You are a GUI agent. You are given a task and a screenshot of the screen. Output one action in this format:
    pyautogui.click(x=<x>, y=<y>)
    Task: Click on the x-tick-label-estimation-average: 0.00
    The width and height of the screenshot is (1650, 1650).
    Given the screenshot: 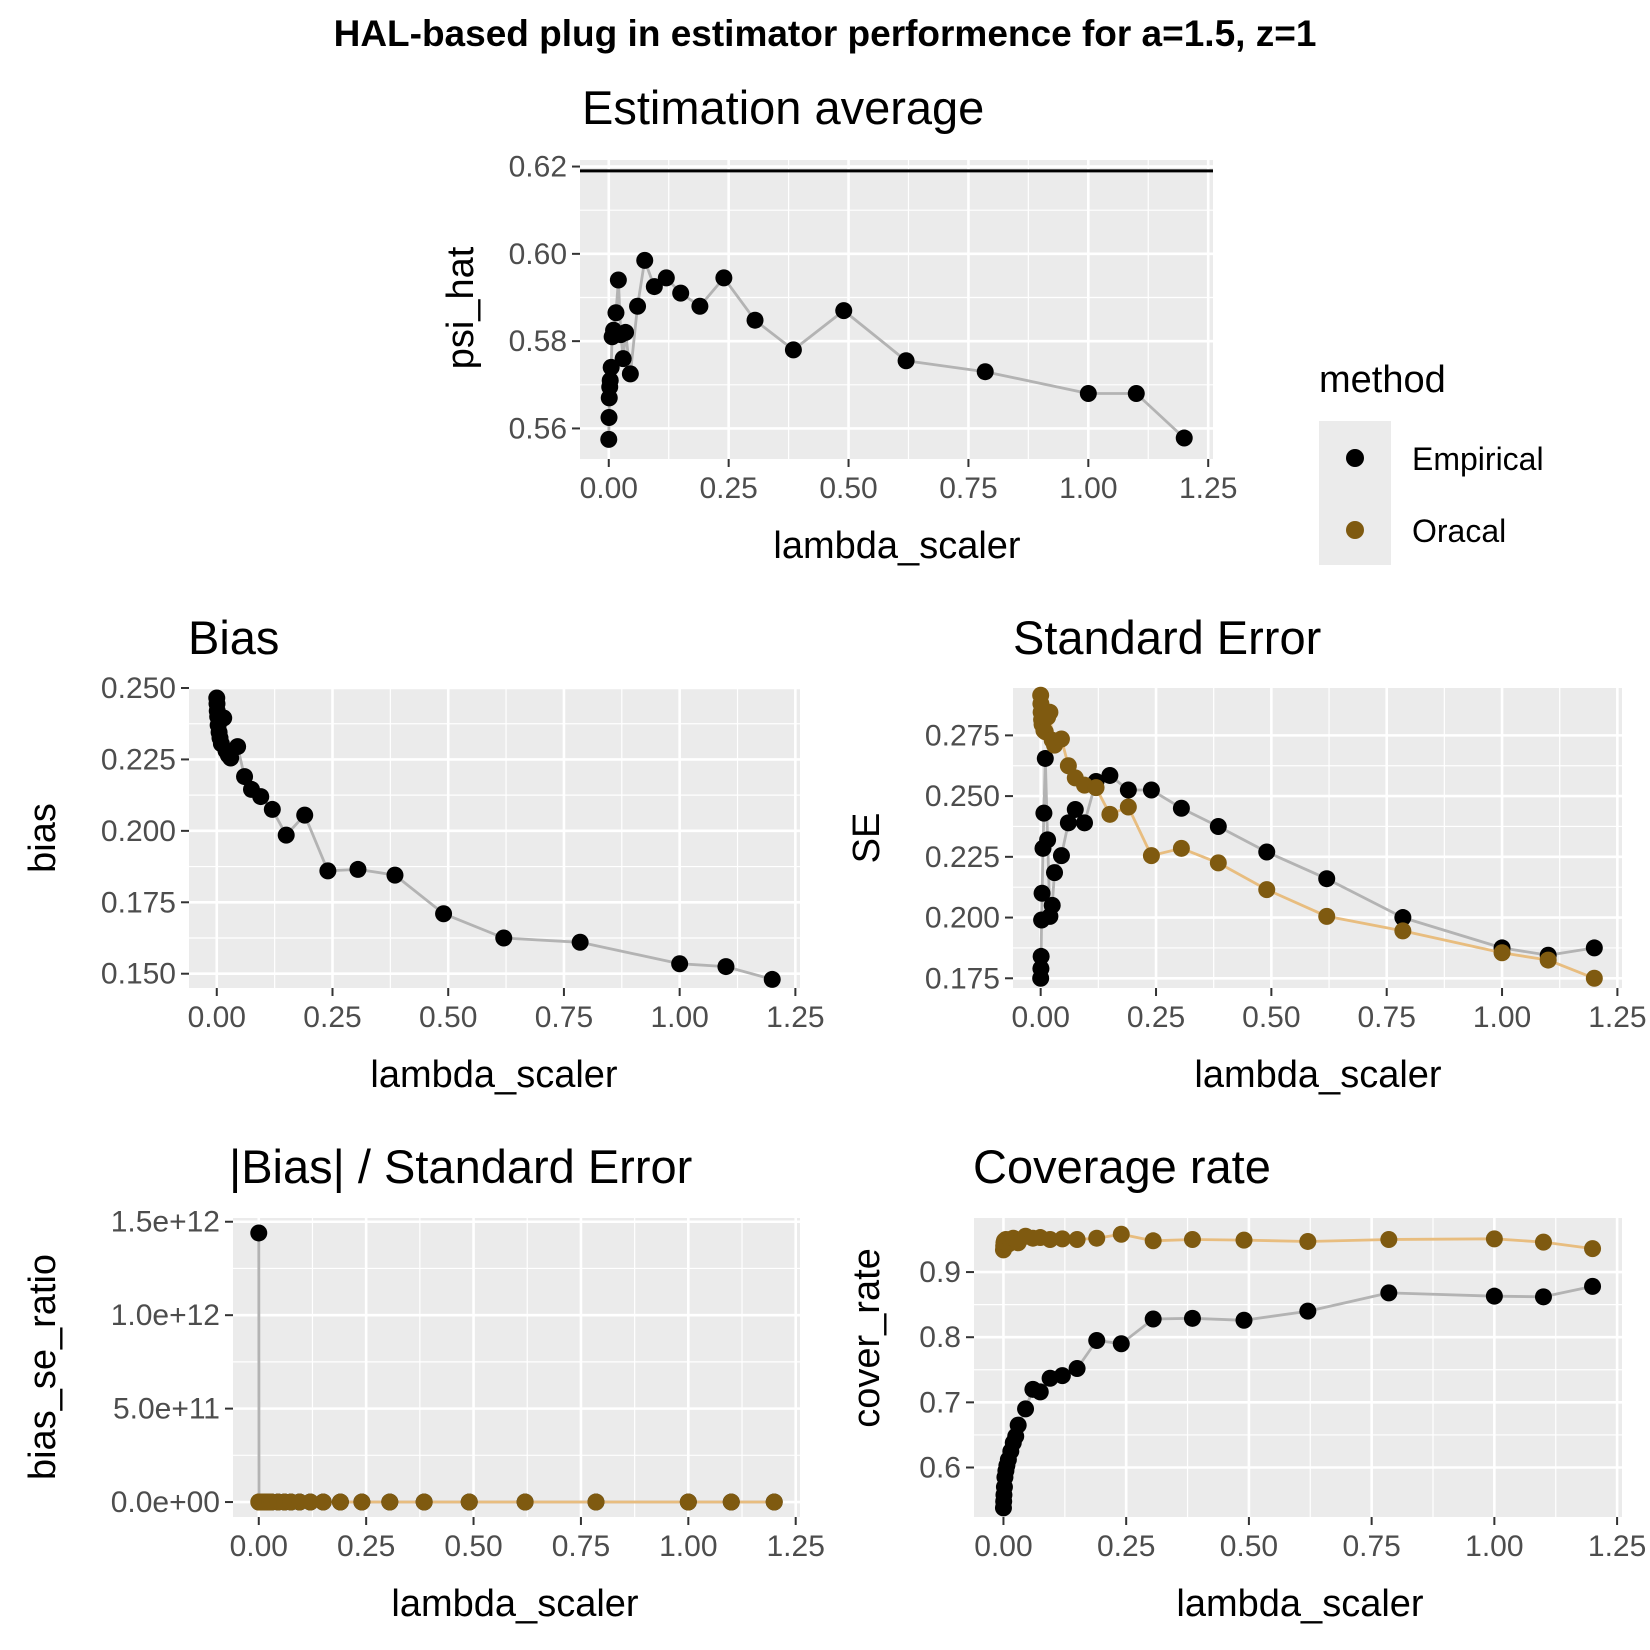 What is the action you would take?
    pyautogui.click(x=609, y=488)
    